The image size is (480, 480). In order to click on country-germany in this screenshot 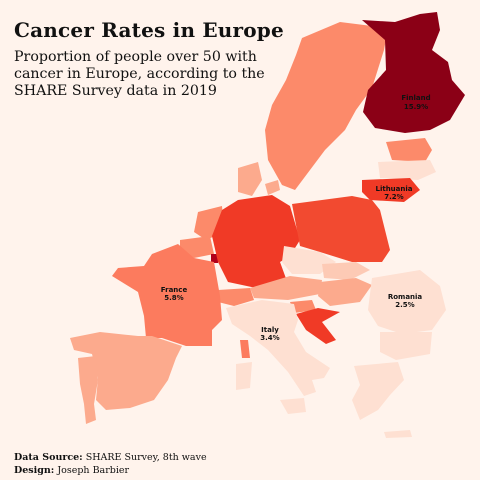, I will do `click(256, 241)`.